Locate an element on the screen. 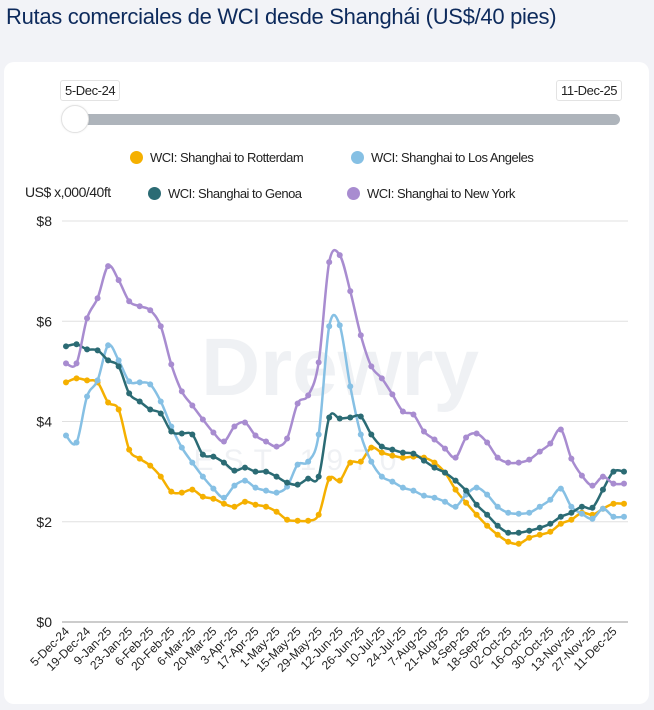 The height and width of the screenshot is (710, 654). range-slider-thumb is located at coordinates (75, 119).